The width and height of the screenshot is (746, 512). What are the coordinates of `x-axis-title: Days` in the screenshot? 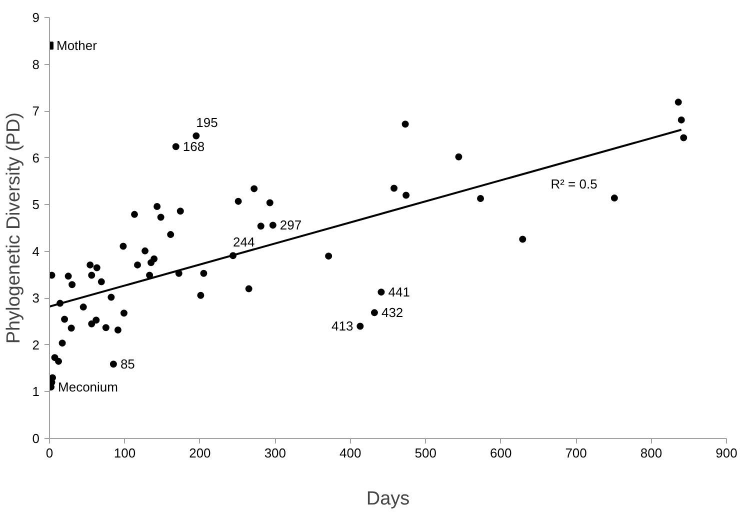 It's located at (388, 499).